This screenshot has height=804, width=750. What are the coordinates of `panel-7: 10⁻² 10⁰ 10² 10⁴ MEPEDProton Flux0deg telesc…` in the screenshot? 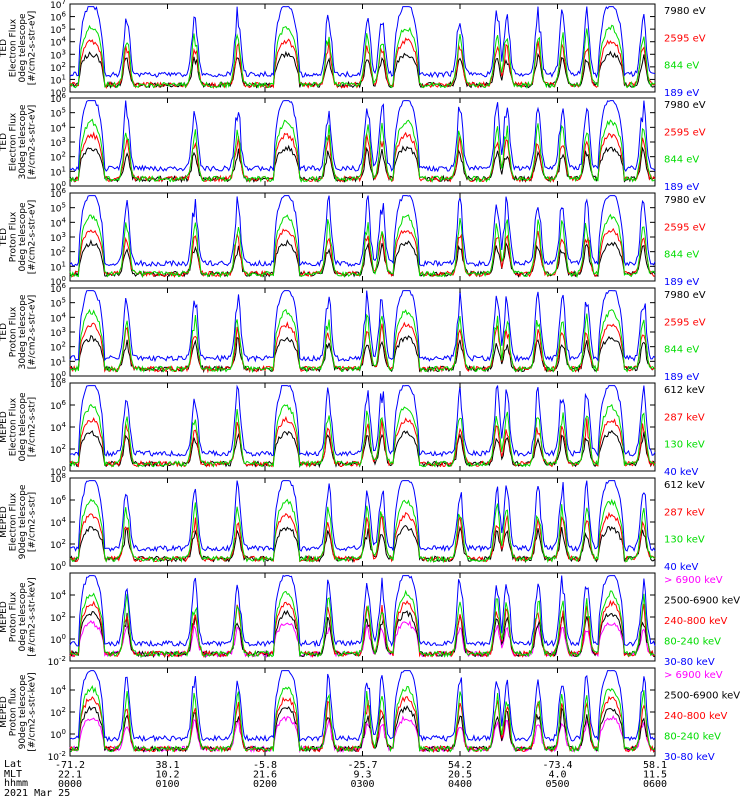 It's located at (370, 620).